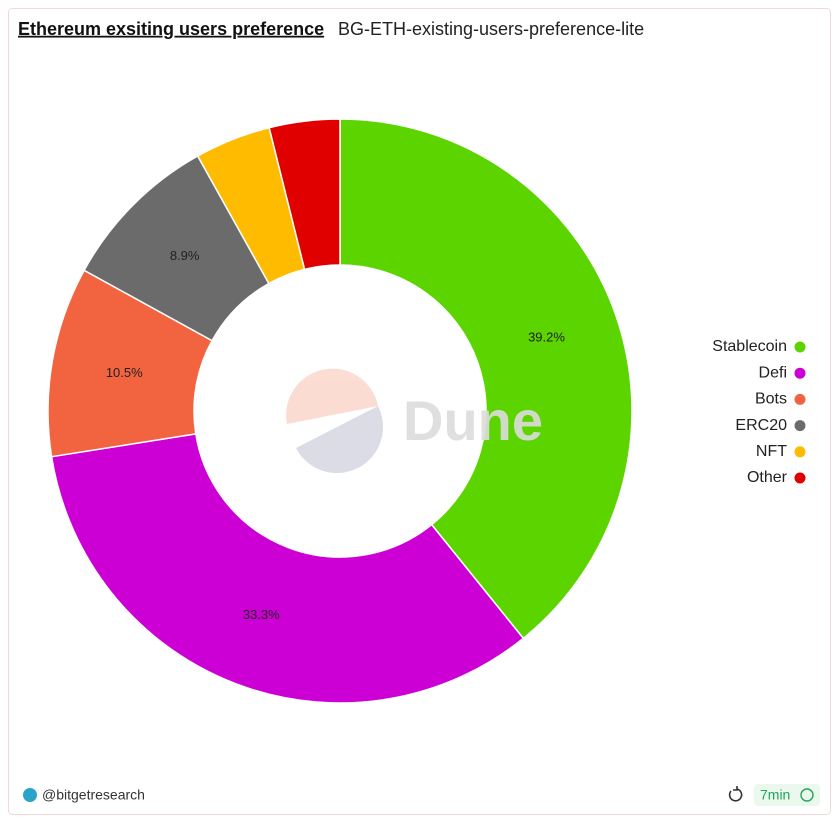 This screenshot has width=839, height=828. Describe the element at coordinates (332, 396) in the screenshot. I see `watermark-logo-top` at that location.